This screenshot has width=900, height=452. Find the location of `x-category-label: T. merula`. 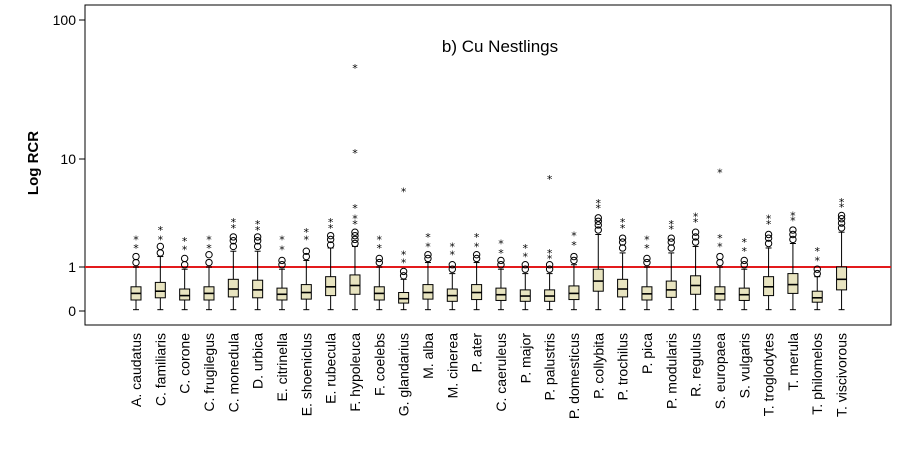

x-category-label: T. merula is located at coordinates (793, 362).